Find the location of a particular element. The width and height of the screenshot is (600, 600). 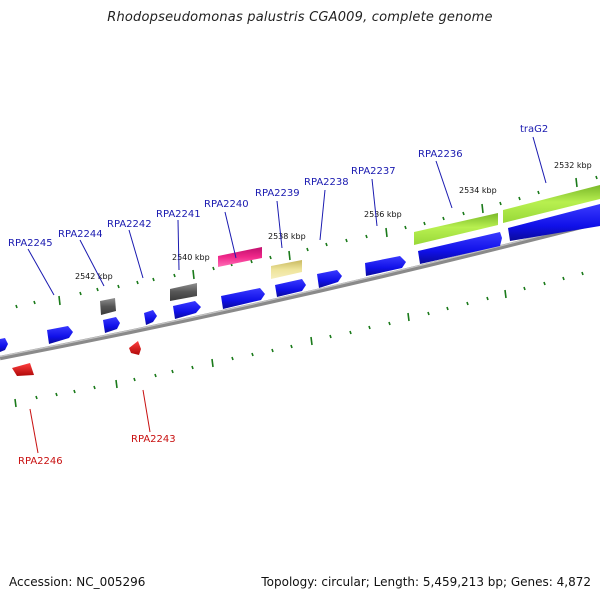

scale-label-2542: 2542 kbp is located at coordinates (94, 276).